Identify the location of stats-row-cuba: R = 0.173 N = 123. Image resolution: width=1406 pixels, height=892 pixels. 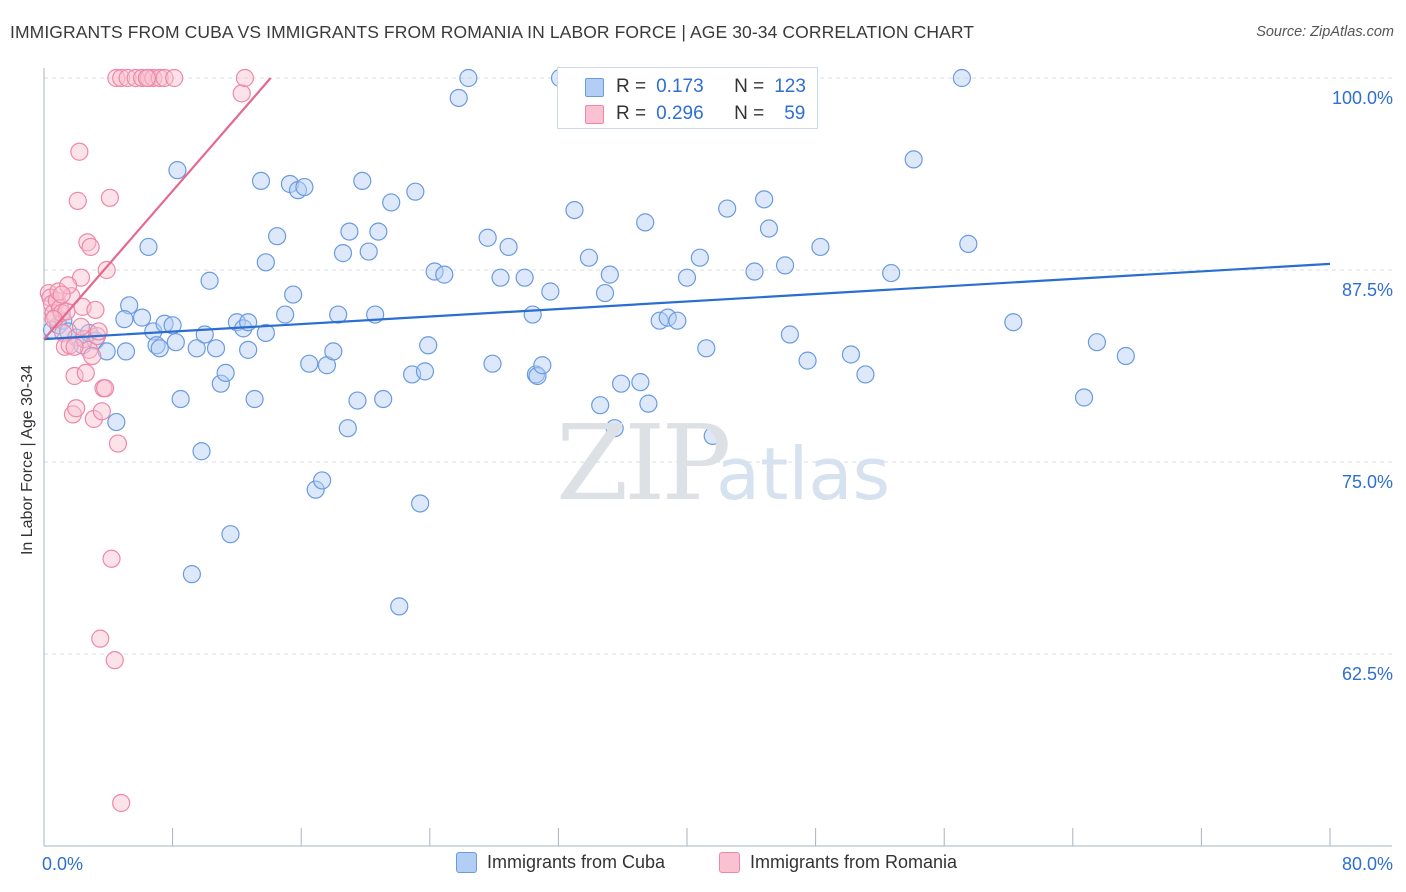
(682, 87).